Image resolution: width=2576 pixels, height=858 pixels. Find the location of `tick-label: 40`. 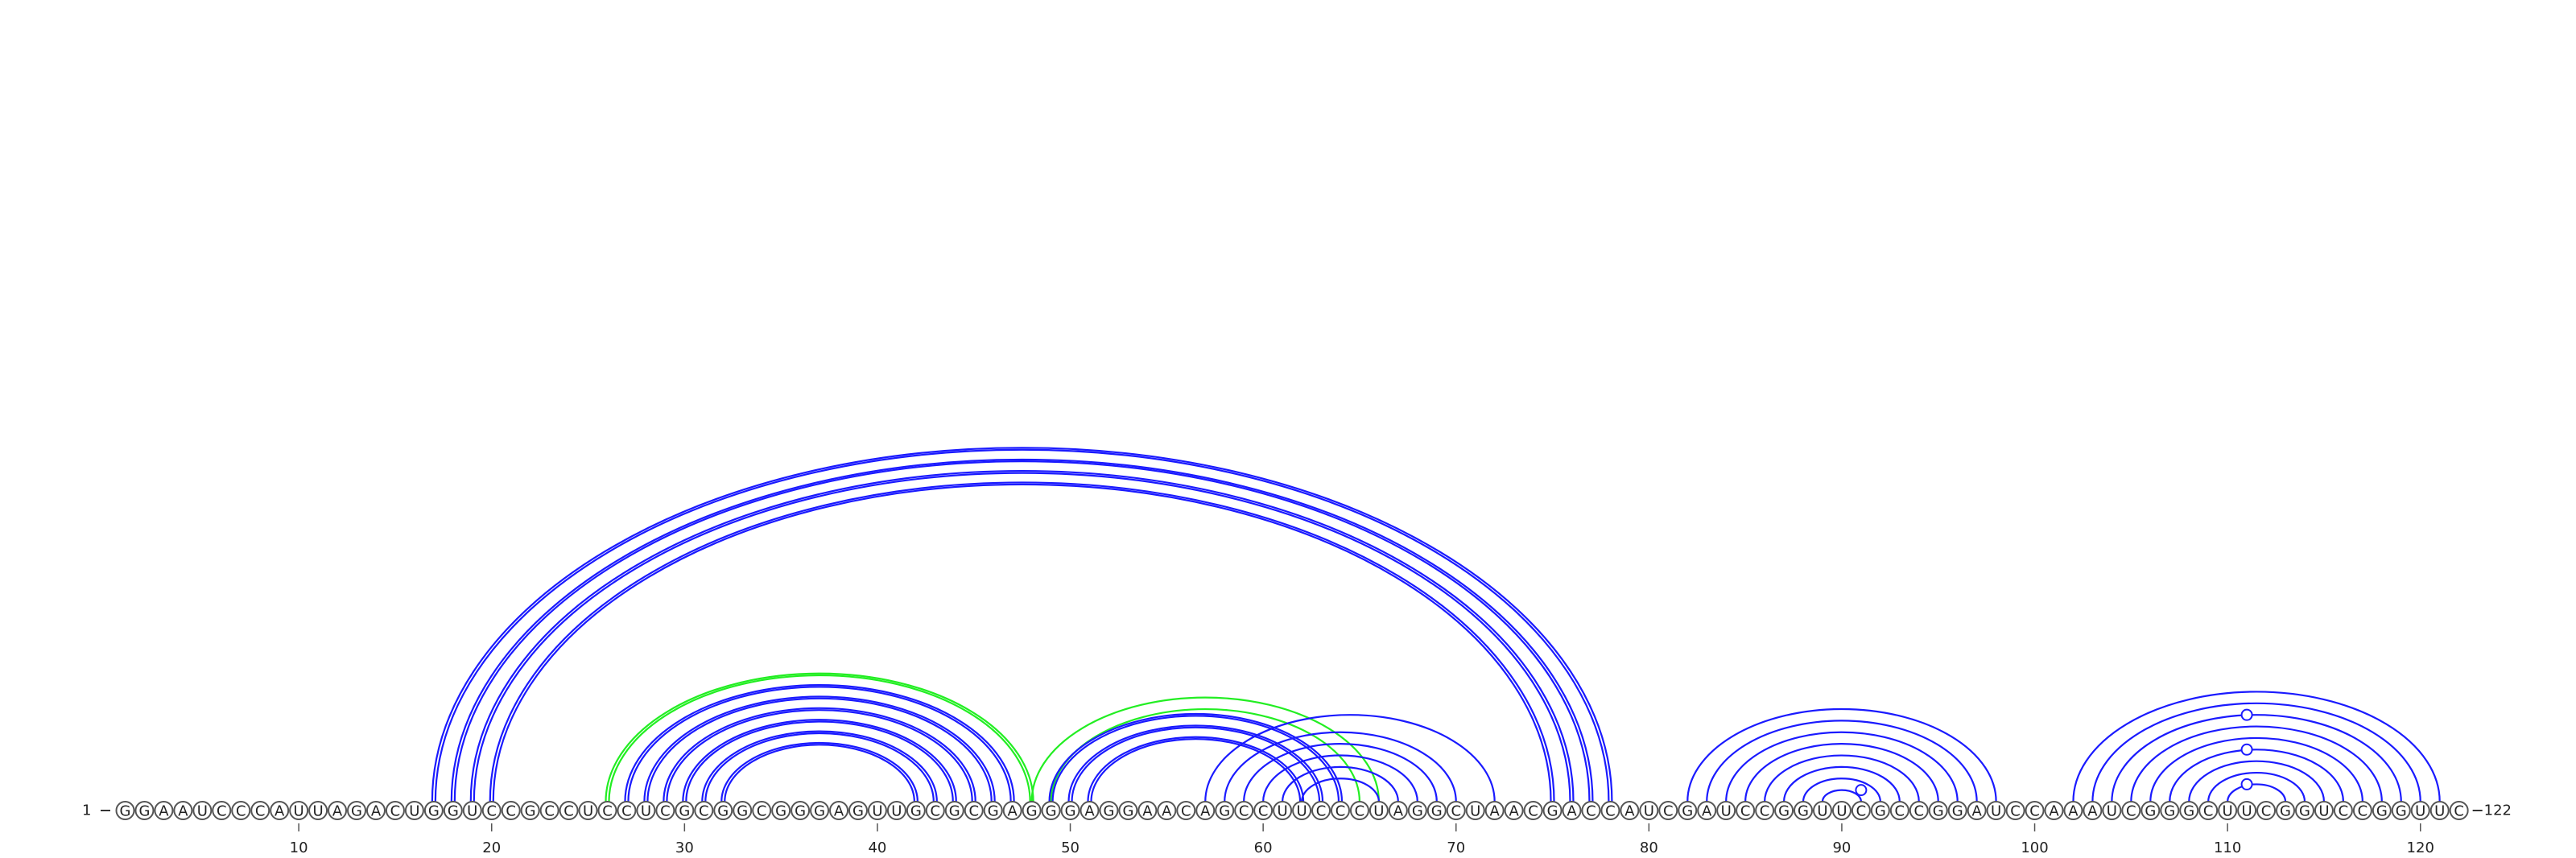

tick-label: 40 is located at coordinates (877, 848).